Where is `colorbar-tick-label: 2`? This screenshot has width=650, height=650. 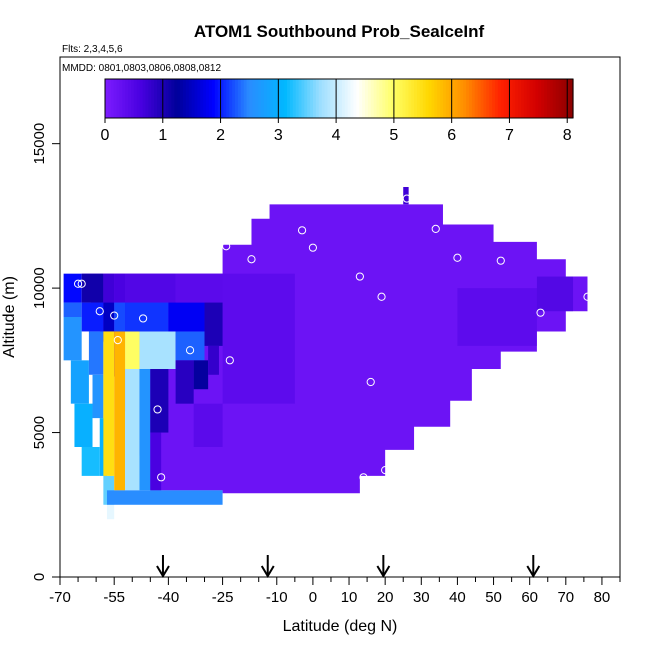
colorbar-tick-label: 2 is located at coordinates (220, 135).